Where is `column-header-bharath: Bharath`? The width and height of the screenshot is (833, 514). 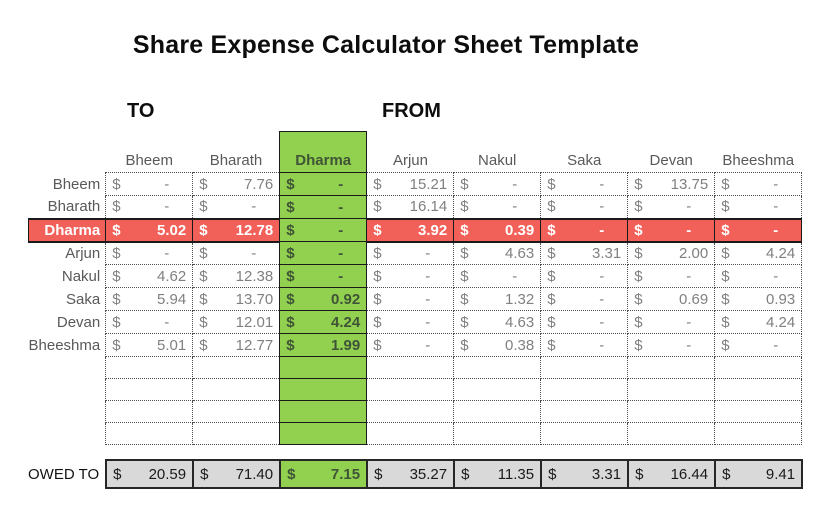 column-header-bharath: Bharath is located at coordinates (236, 160).